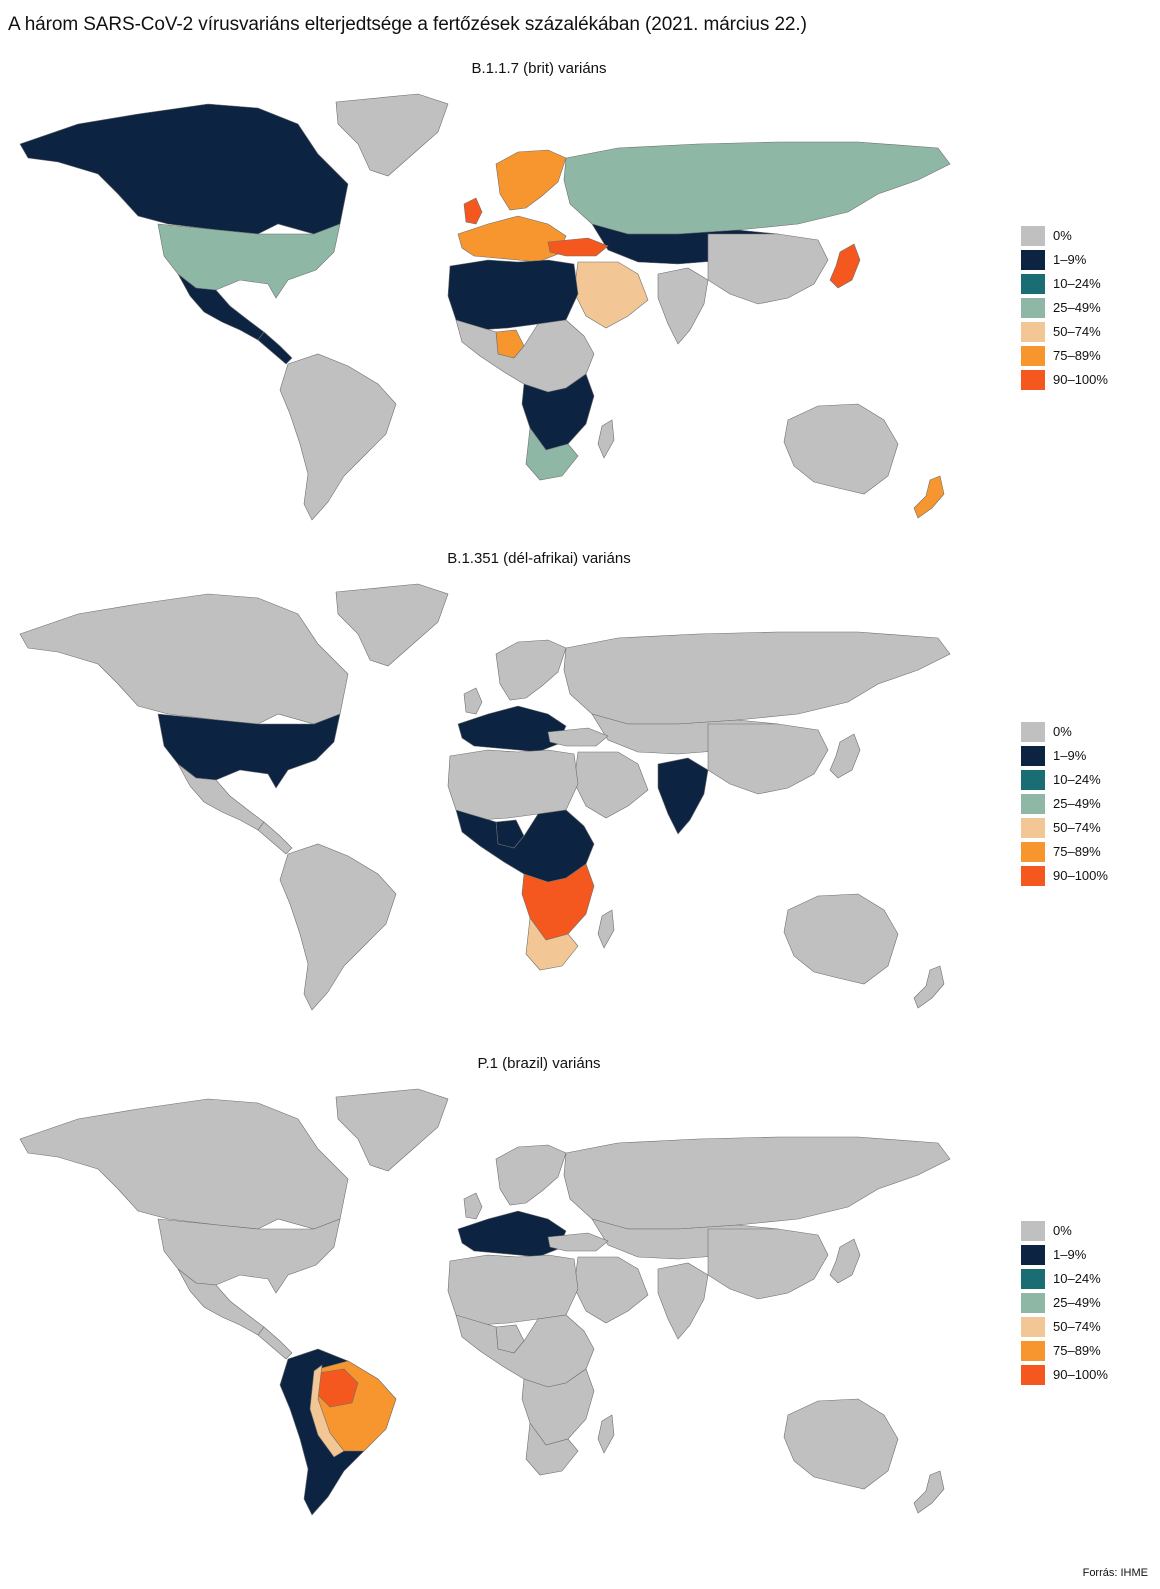 This screenshot has height=1589, width=1160. Describe the element at coordinates (338, 927) in the screenshot. I see `region-south-america` at that location.